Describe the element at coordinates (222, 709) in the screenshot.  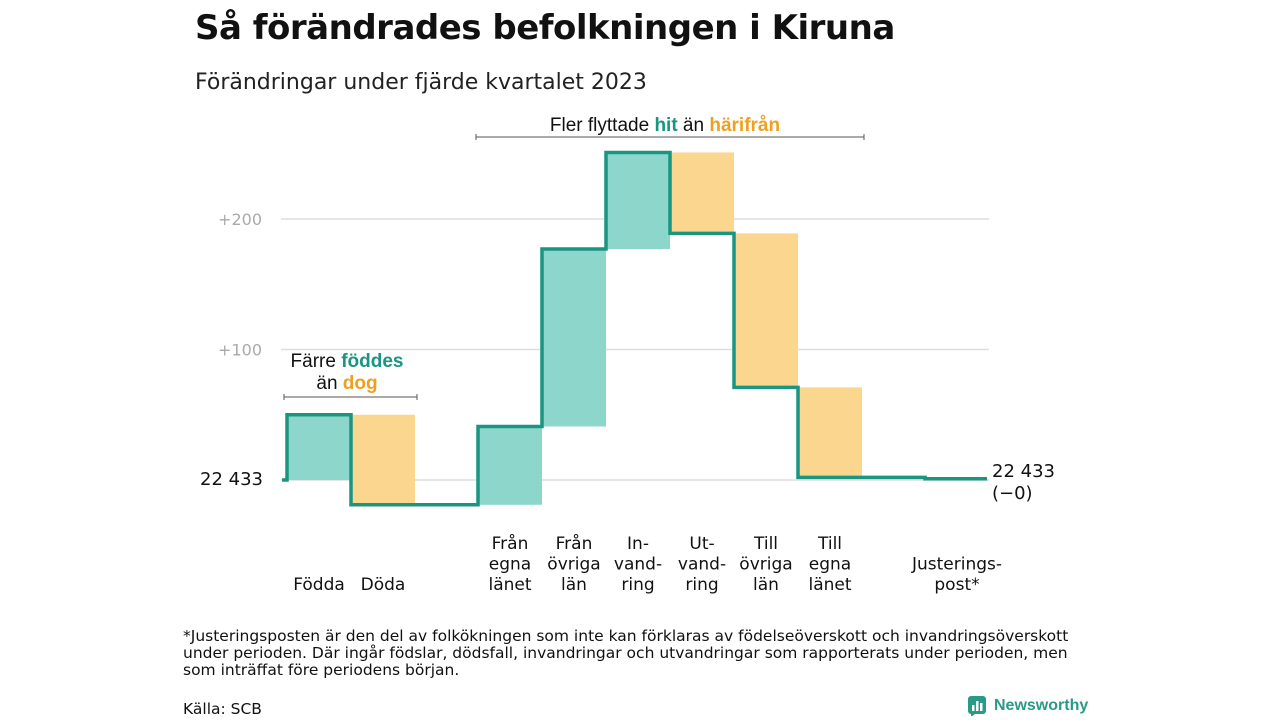
I see `source: Källa: SCB` at that location.